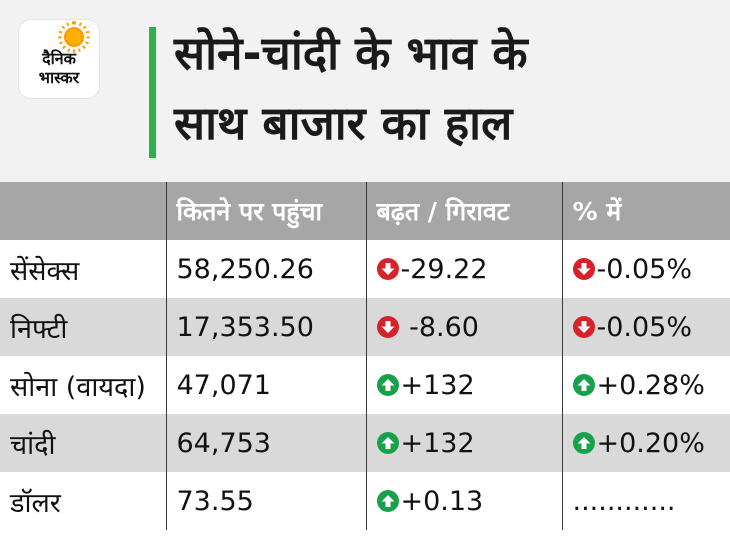  Describe the element at coordinates (645, 211) in the screenshot. I see `column-header-percent: % में` at that location.